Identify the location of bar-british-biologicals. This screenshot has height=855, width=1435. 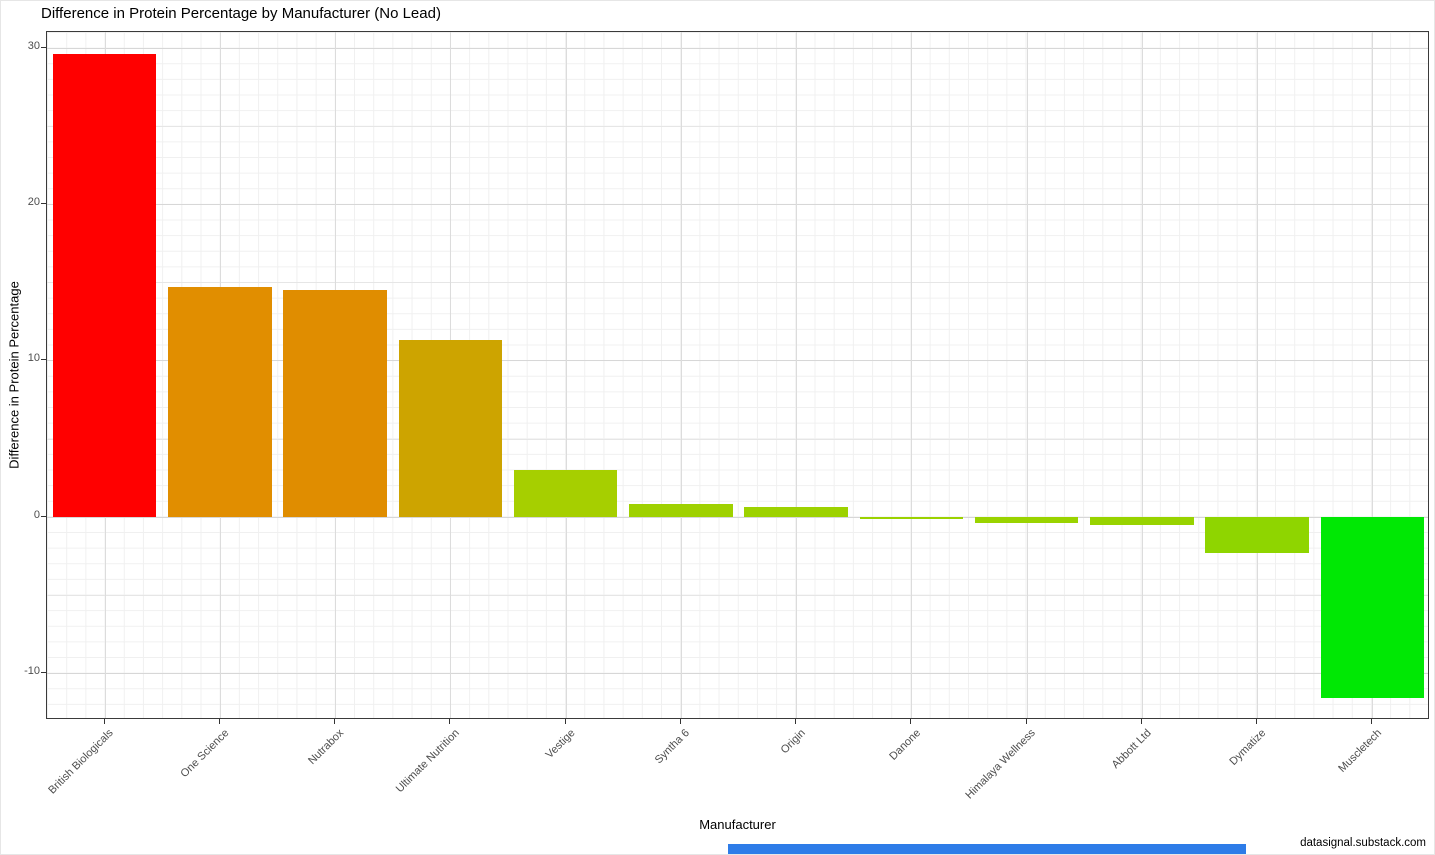
(104, 285).